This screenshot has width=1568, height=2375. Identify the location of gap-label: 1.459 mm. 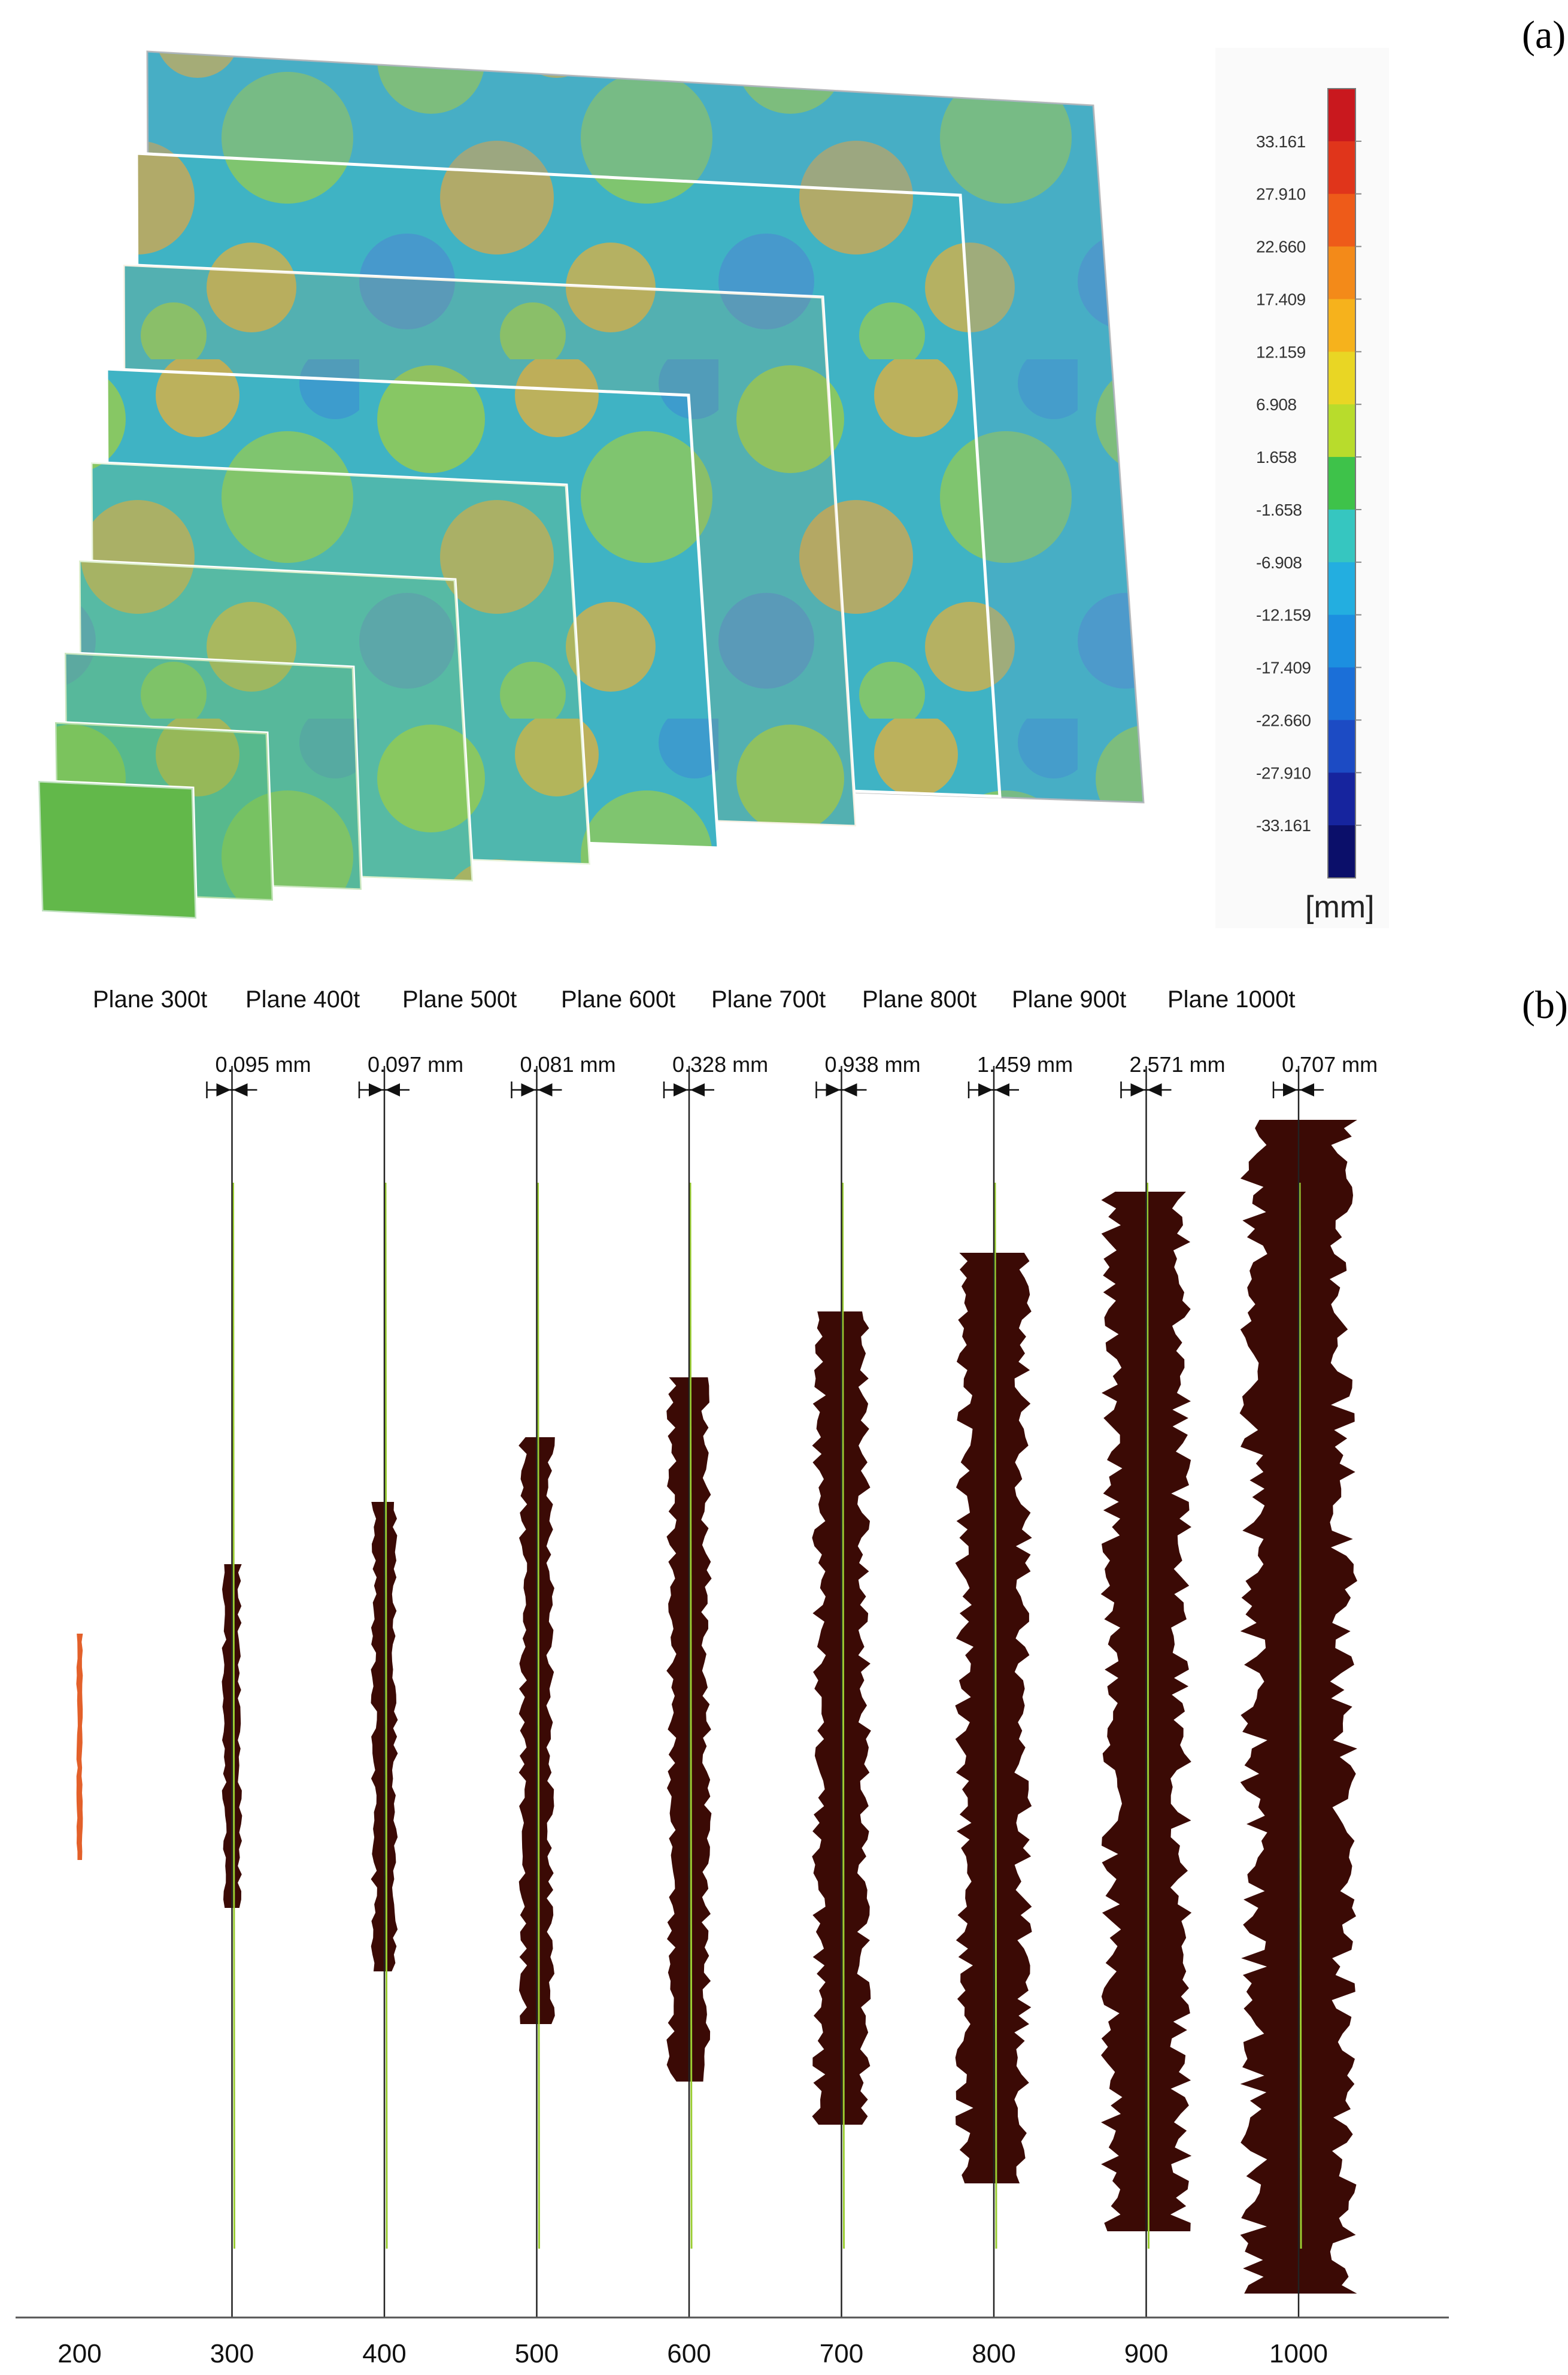
(1025, 1064).